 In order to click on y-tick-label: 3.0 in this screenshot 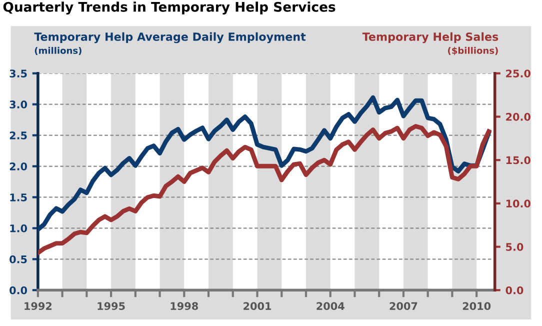, I will do `click(19, 104)`.